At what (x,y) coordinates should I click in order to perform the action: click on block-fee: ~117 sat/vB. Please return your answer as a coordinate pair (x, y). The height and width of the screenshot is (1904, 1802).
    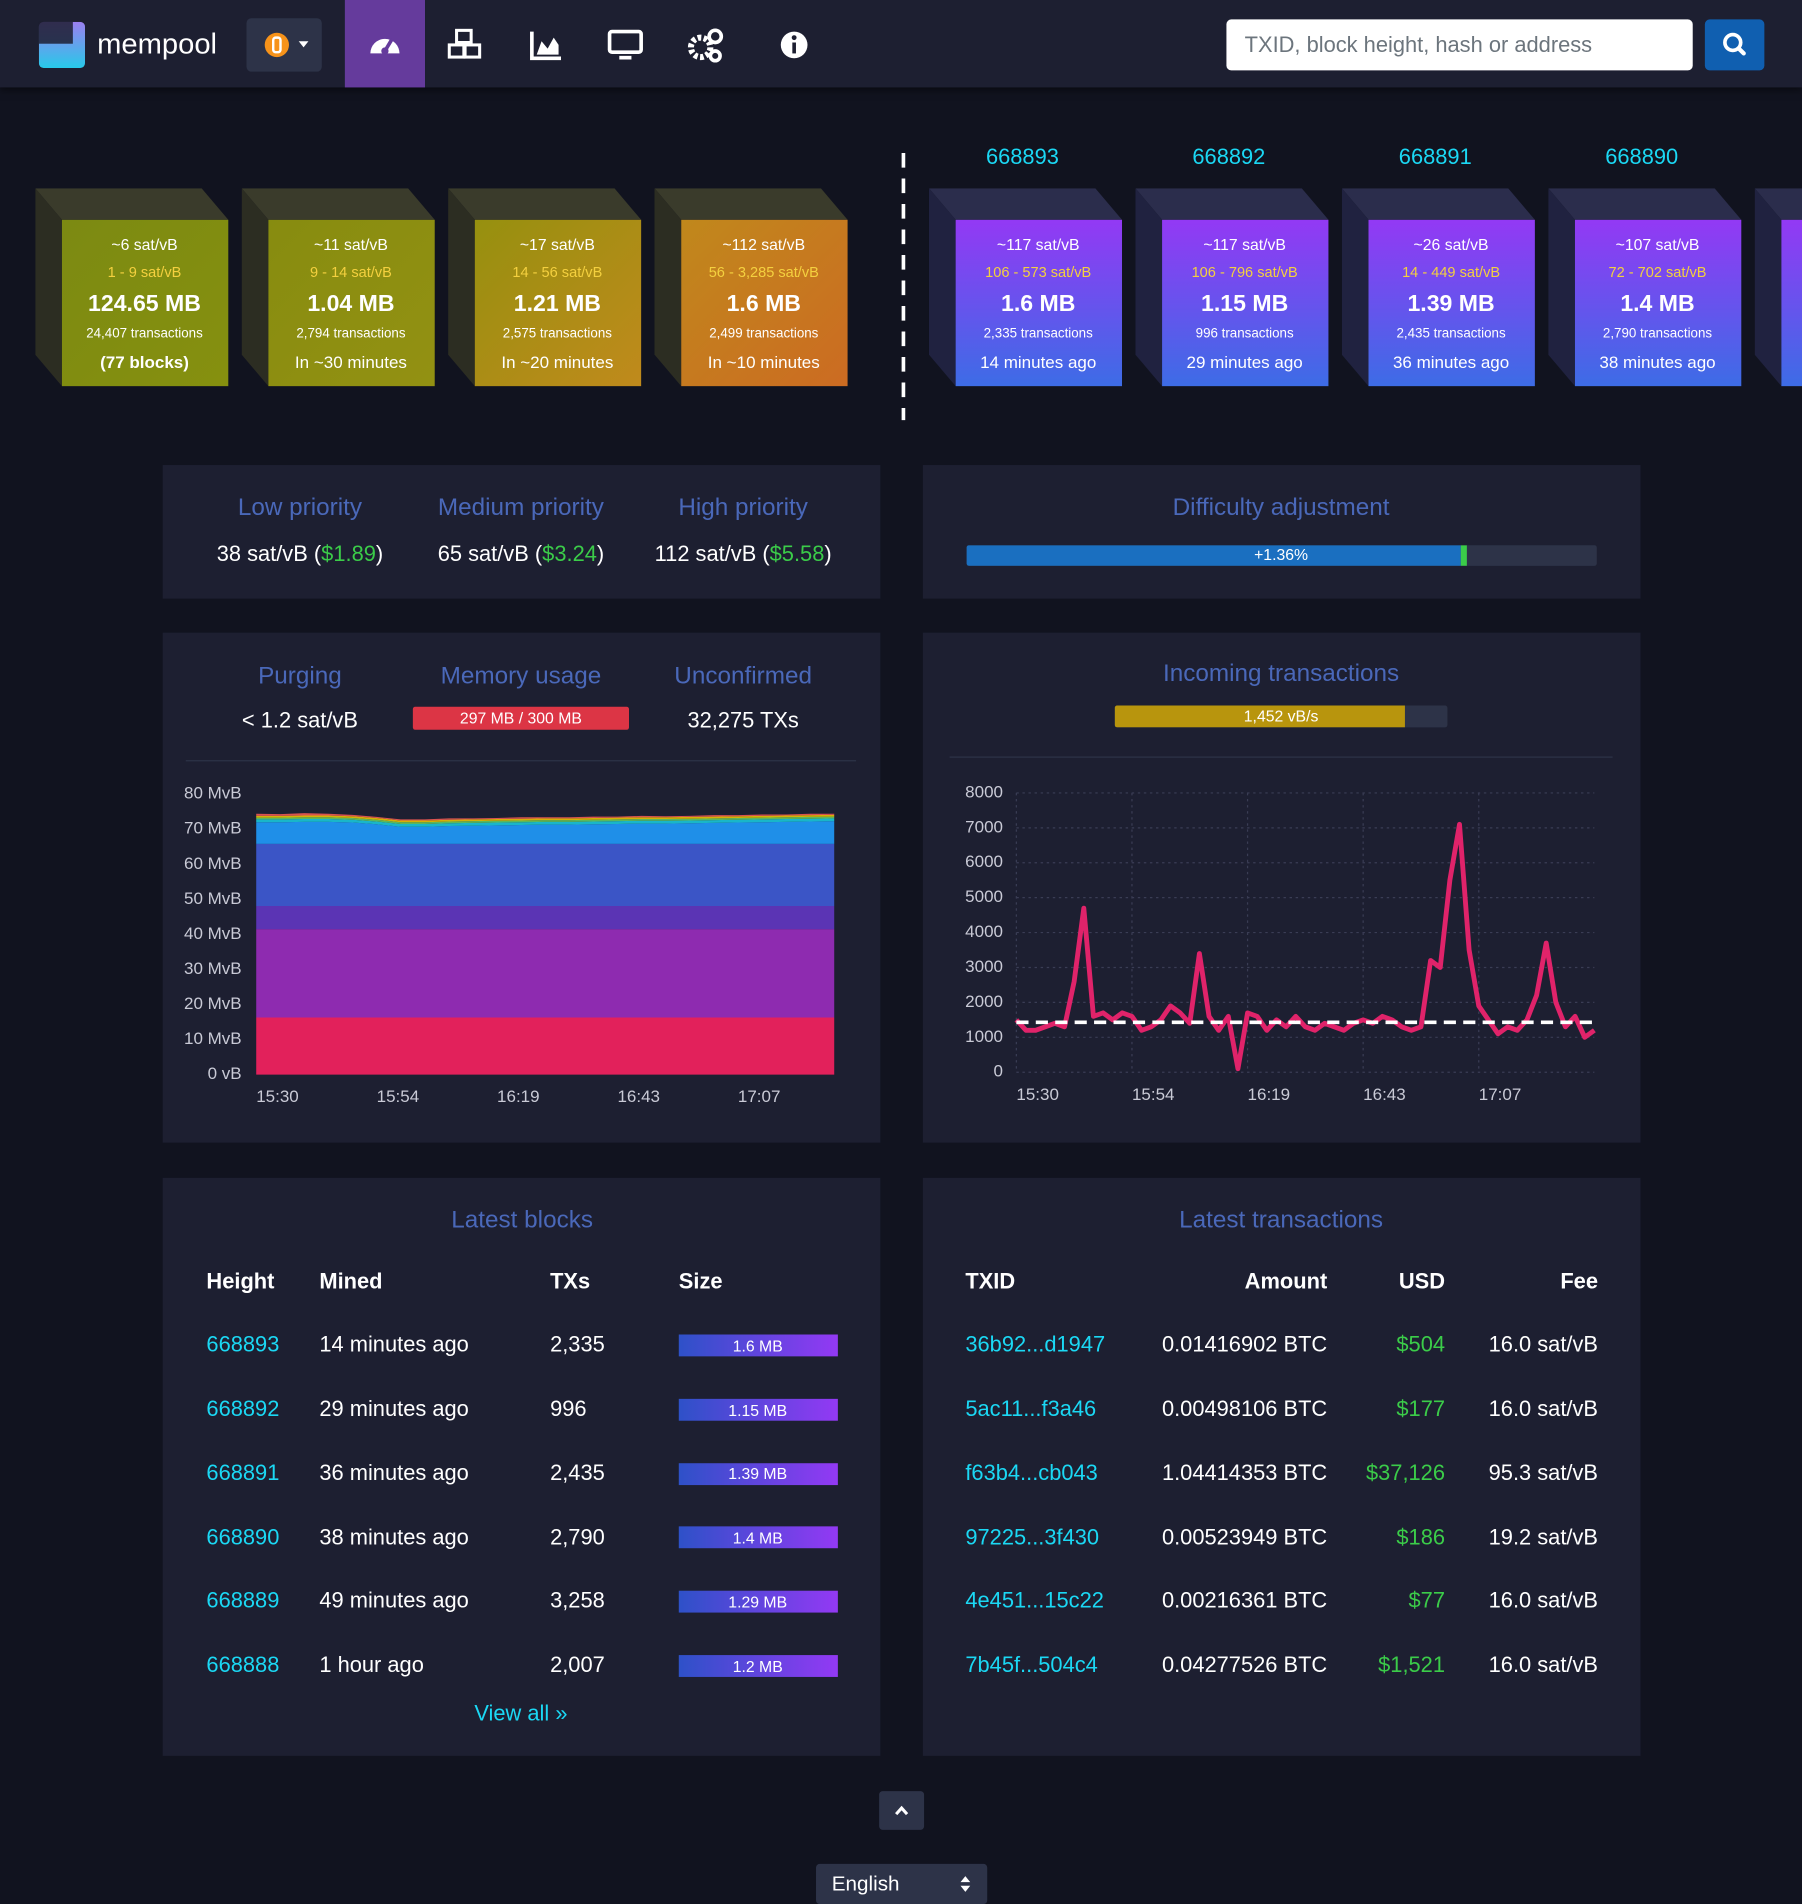
    Looking at the image, I should click on (1244, 244).